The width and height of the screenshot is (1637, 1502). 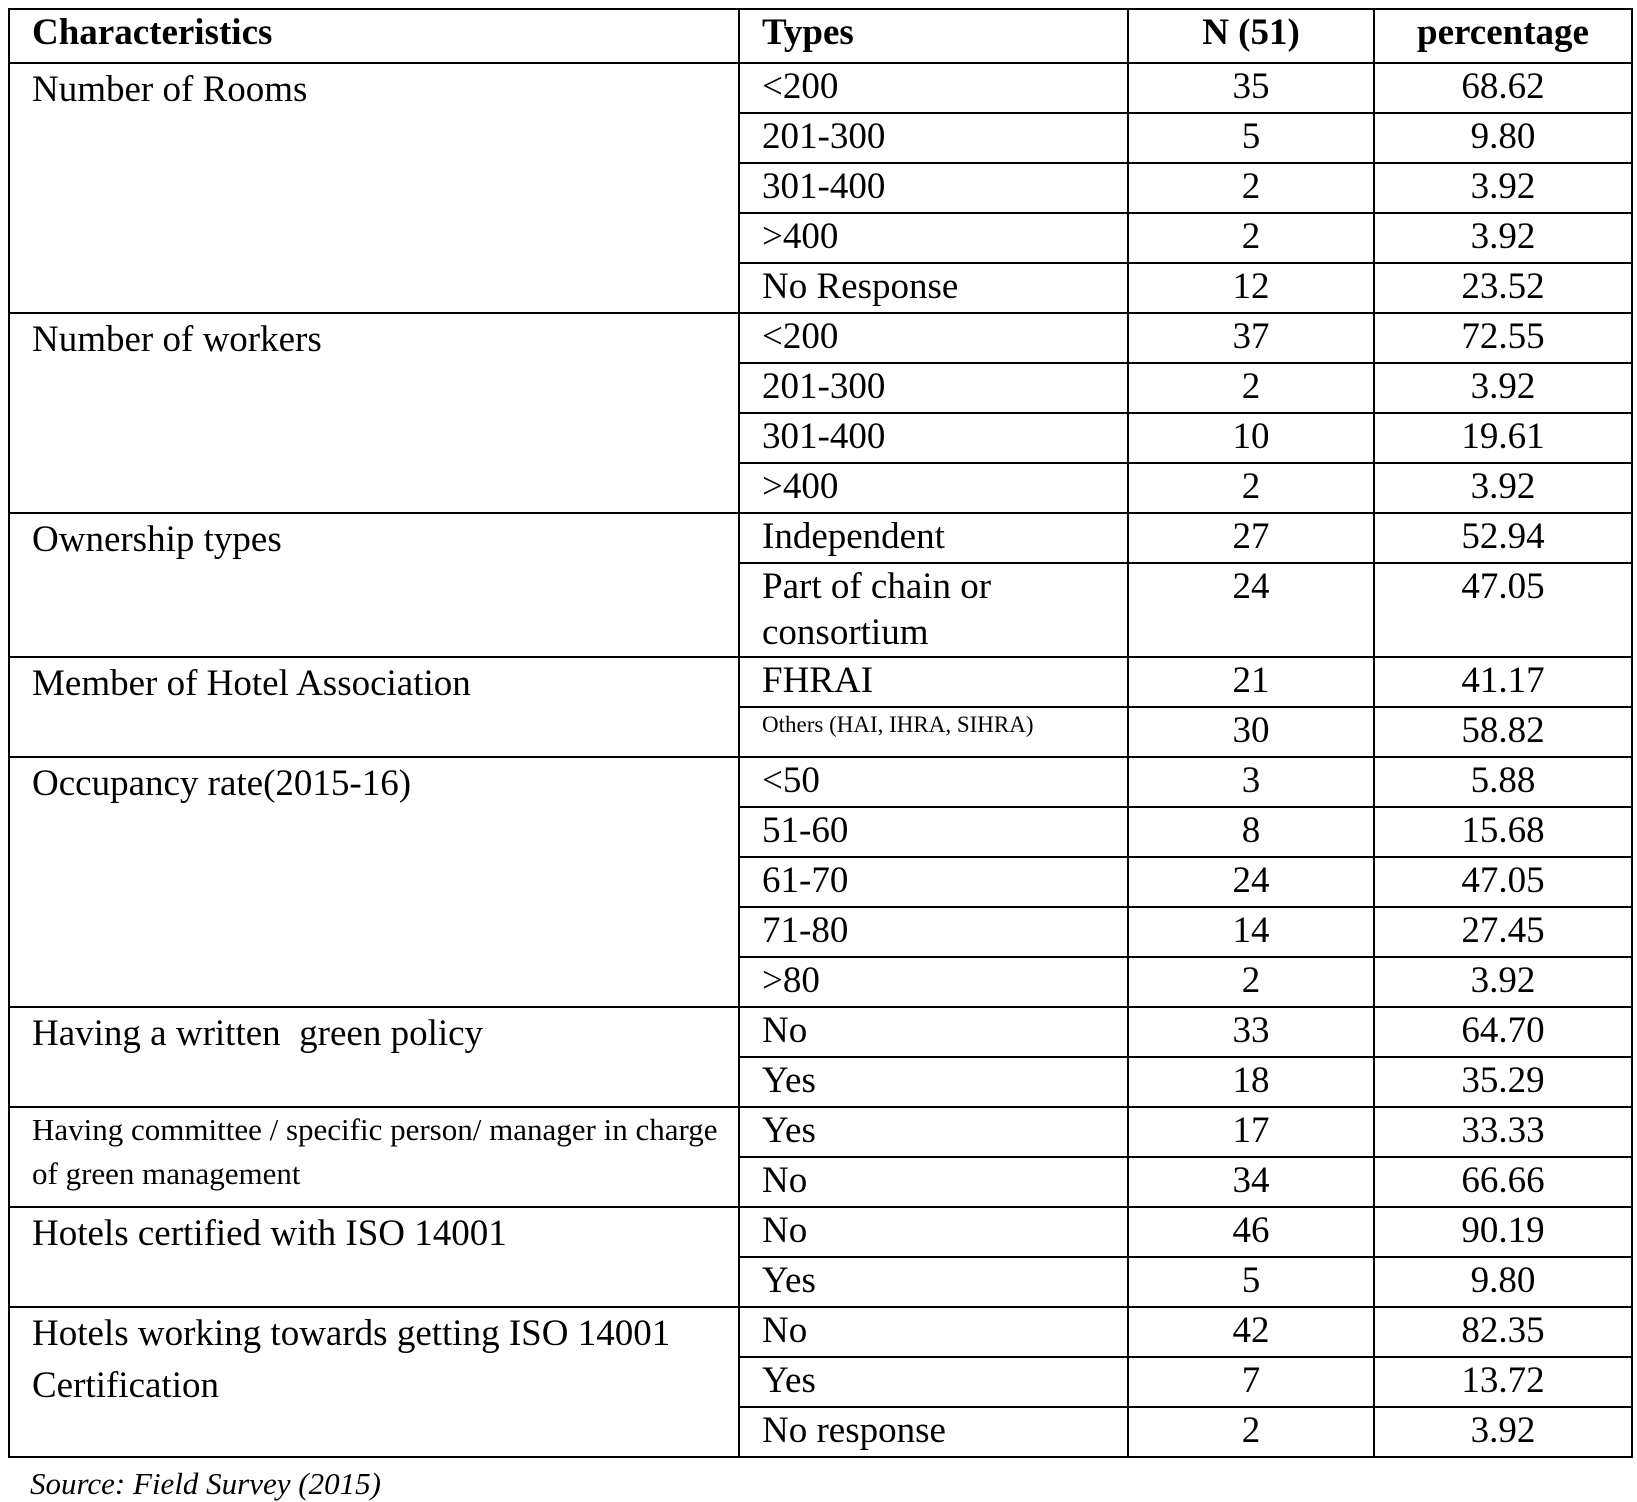 I want to click on table-row: Ownership types Independent 27 52.94, so click(x=820, y=585).